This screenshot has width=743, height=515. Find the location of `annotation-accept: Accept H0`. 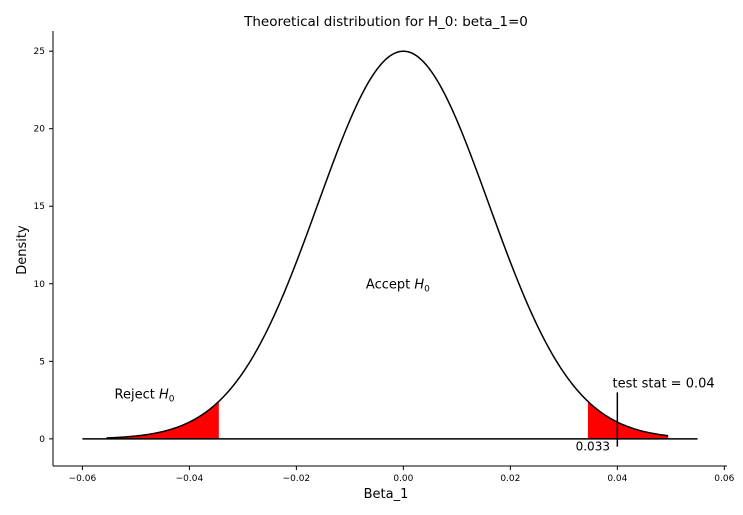

annotation-accept: Accept H0 is located at coordinates (398, 285).